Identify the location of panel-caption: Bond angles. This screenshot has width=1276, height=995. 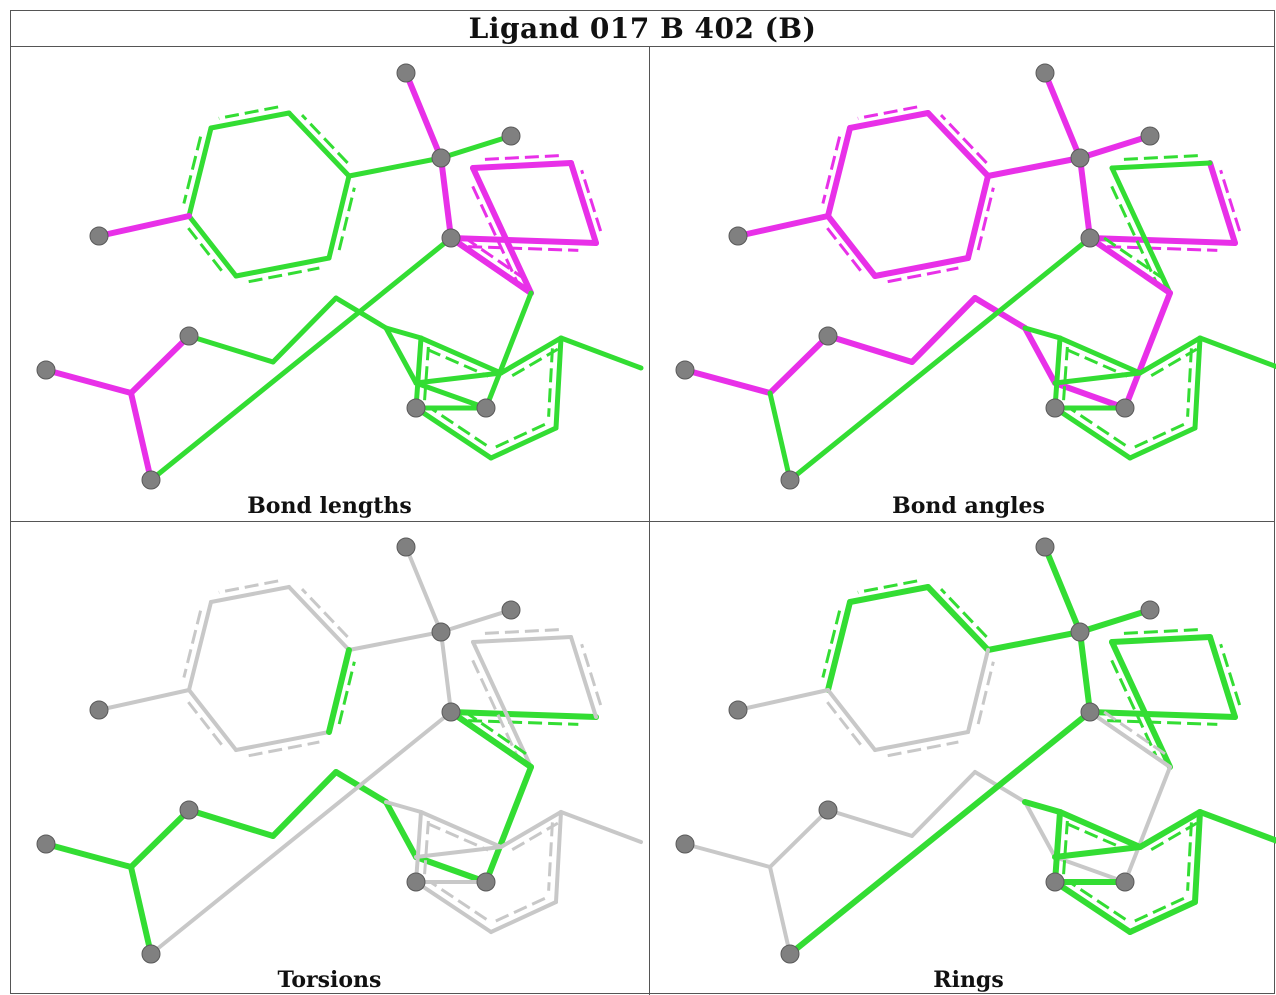
(968, 506).